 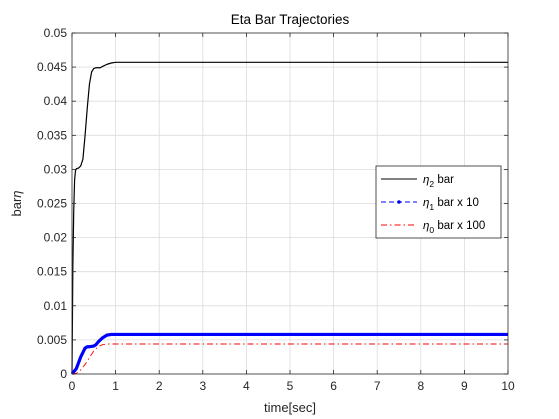 I want to click on legend-label-2: η0 bar x 100, so click(x=454, y=227).